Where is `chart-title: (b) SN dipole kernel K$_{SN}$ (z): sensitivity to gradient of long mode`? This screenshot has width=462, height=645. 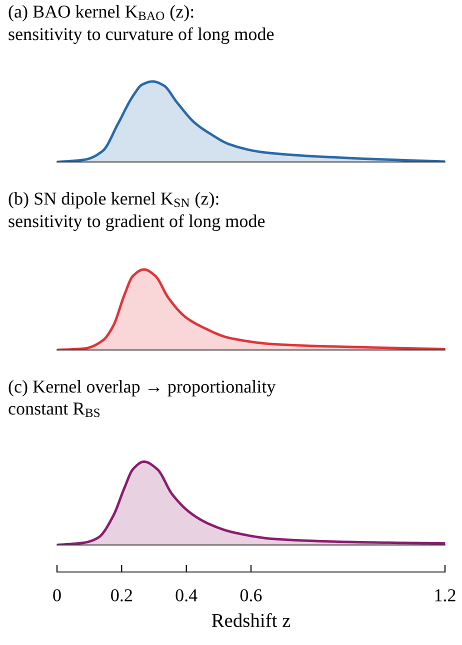
chart-title: (b) SN dipole kernel K$_{SN}$ (z): sensitivity to gradient of long mode is located at coordinates (136, 211).